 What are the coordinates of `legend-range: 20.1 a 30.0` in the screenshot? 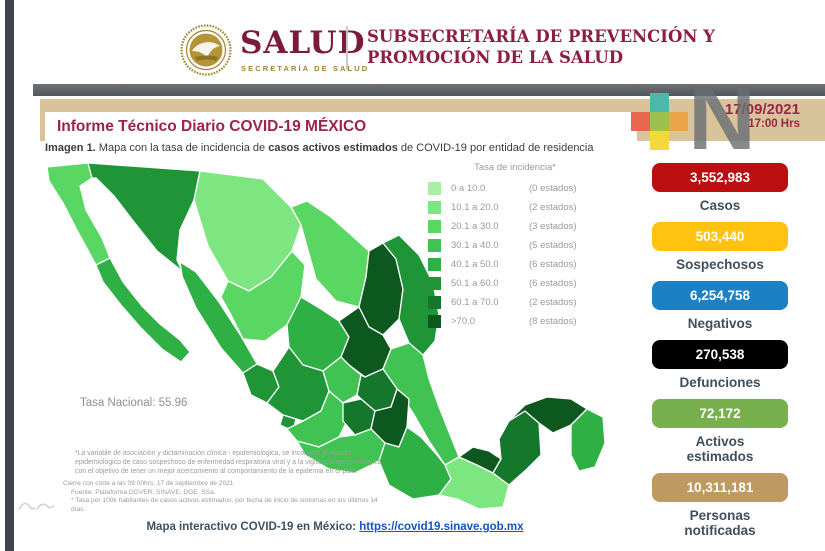 It's located at (475, 226).